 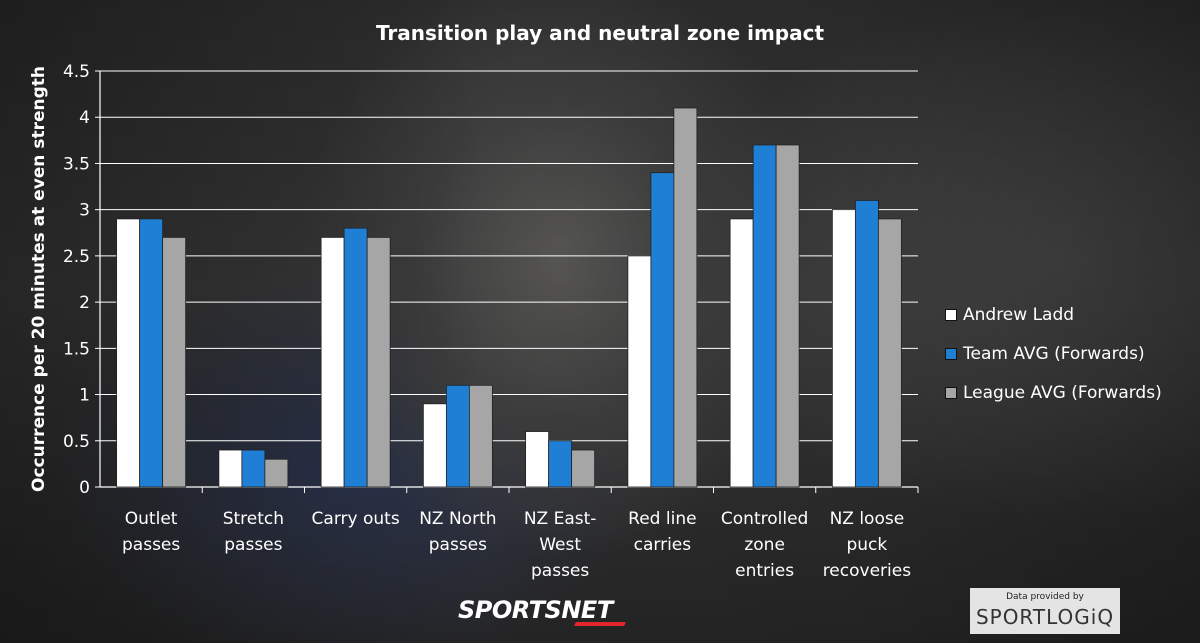 I want to click on x-tick-label: NZ East-, so click(x=560, y=519).